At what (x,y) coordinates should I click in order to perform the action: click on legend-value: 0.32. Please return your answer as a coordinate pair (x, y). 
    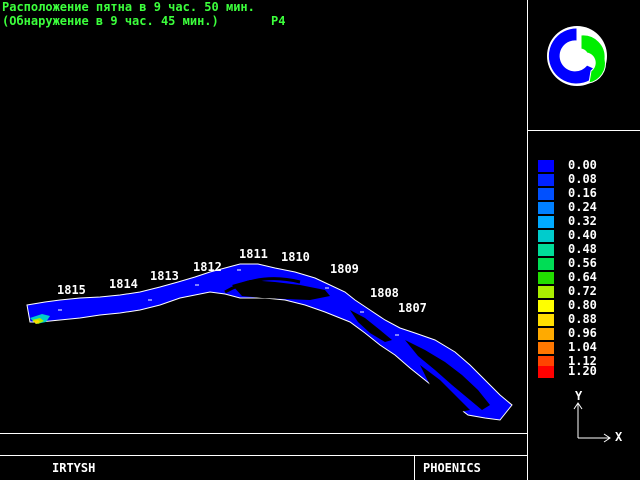
    Looking at the image, I should click on (582, 221).